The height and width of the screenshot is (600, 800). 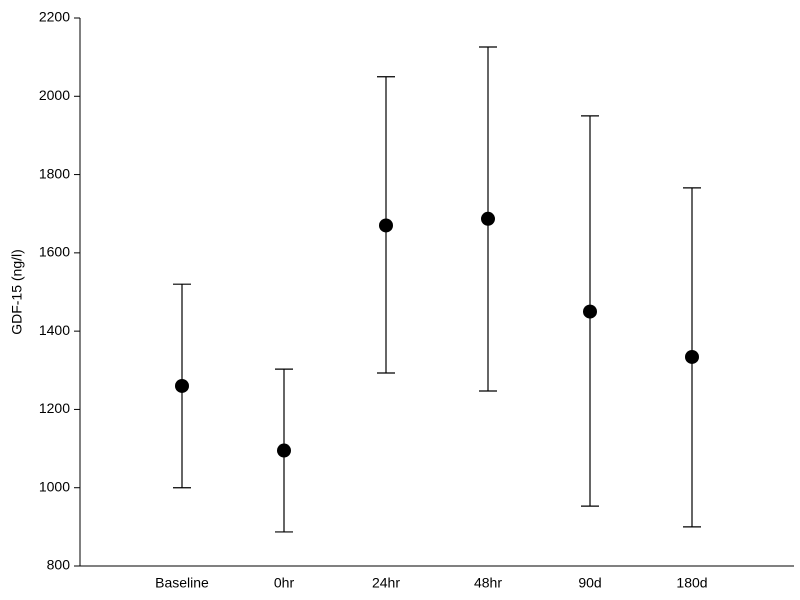 What do you see at coordinates (488, 583) in the screenshot?
I see `x-tick-label: 48hr` at bounding box center [488, 583].